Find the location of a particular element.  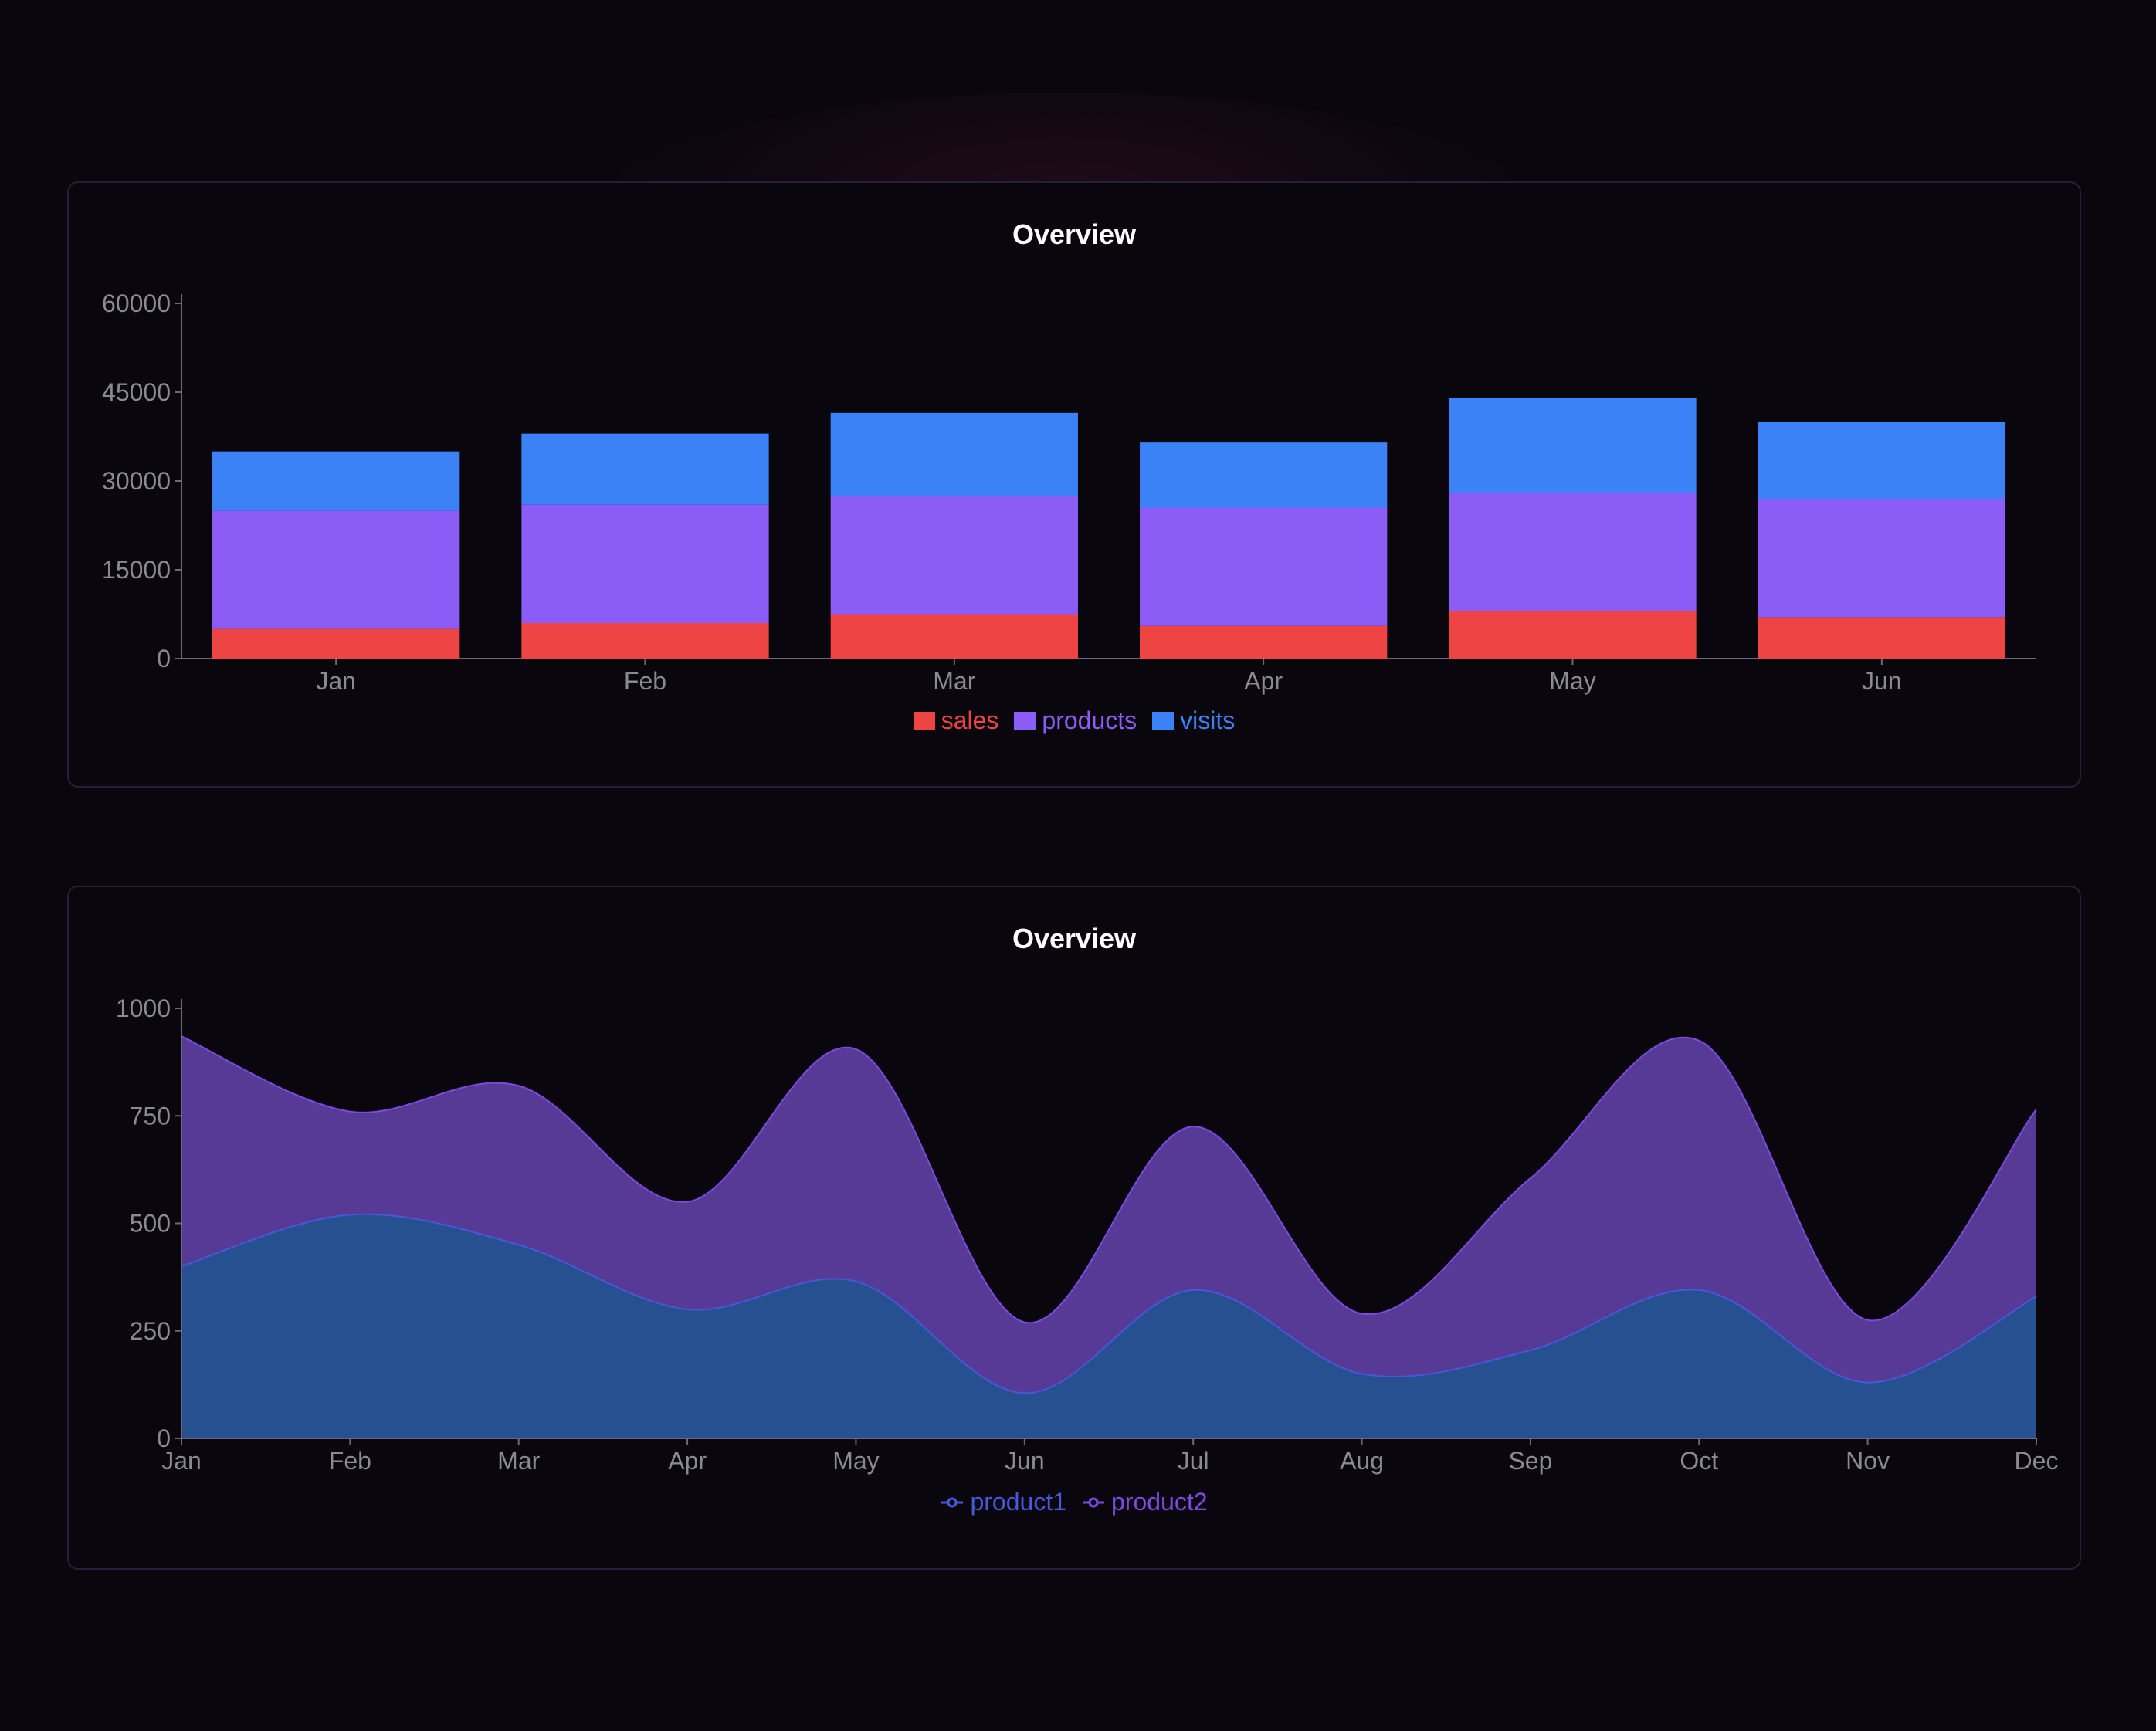

legend-label: sales is located at coordinates (970, 720).